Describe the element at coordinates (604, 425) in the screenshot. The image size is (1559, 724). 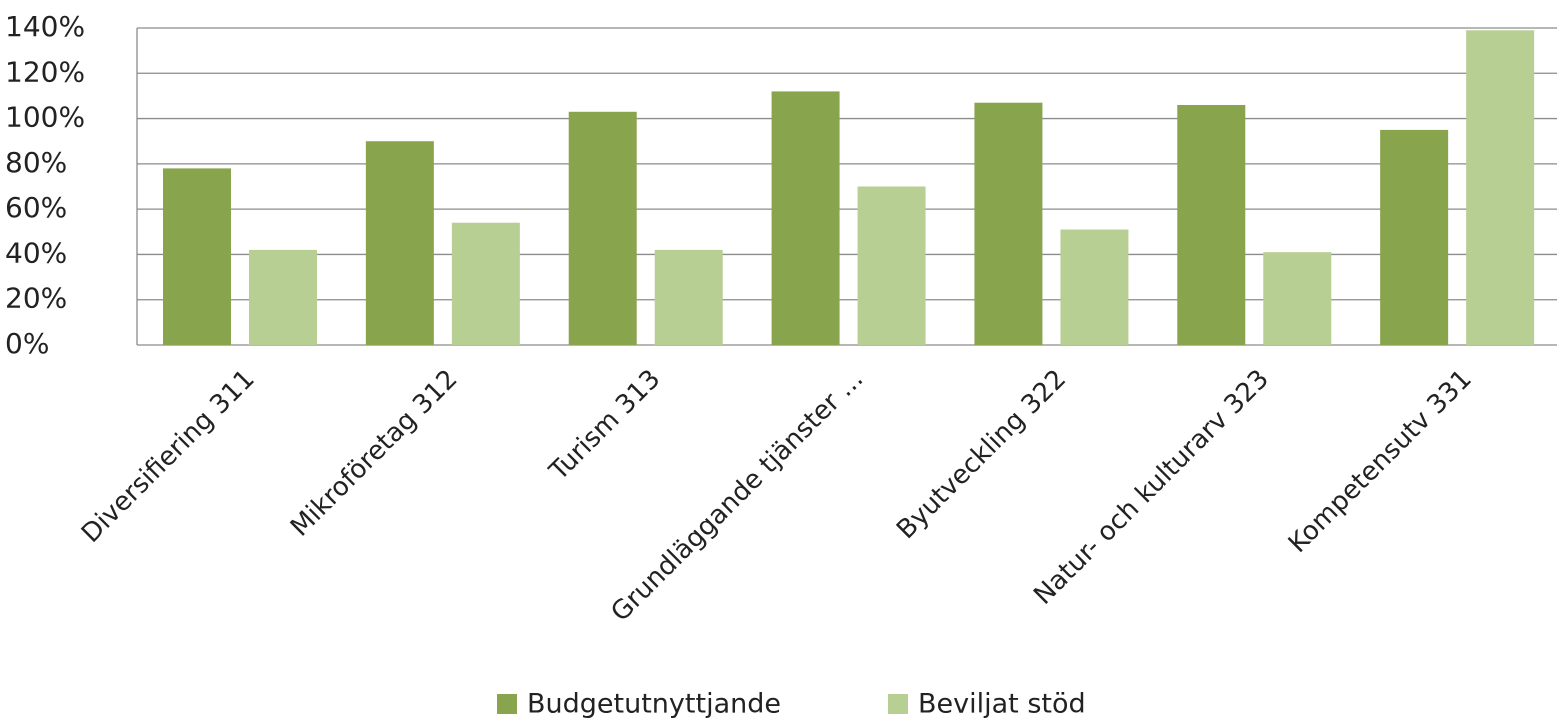
I see `x-tick-label: Turism 313` at that location.